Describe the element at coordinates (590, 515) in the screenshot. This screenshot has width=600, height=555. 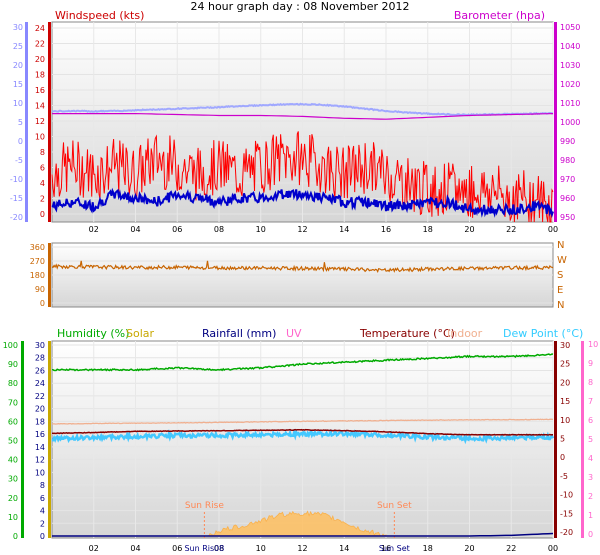
I see `uv-tick: 1` at that location.